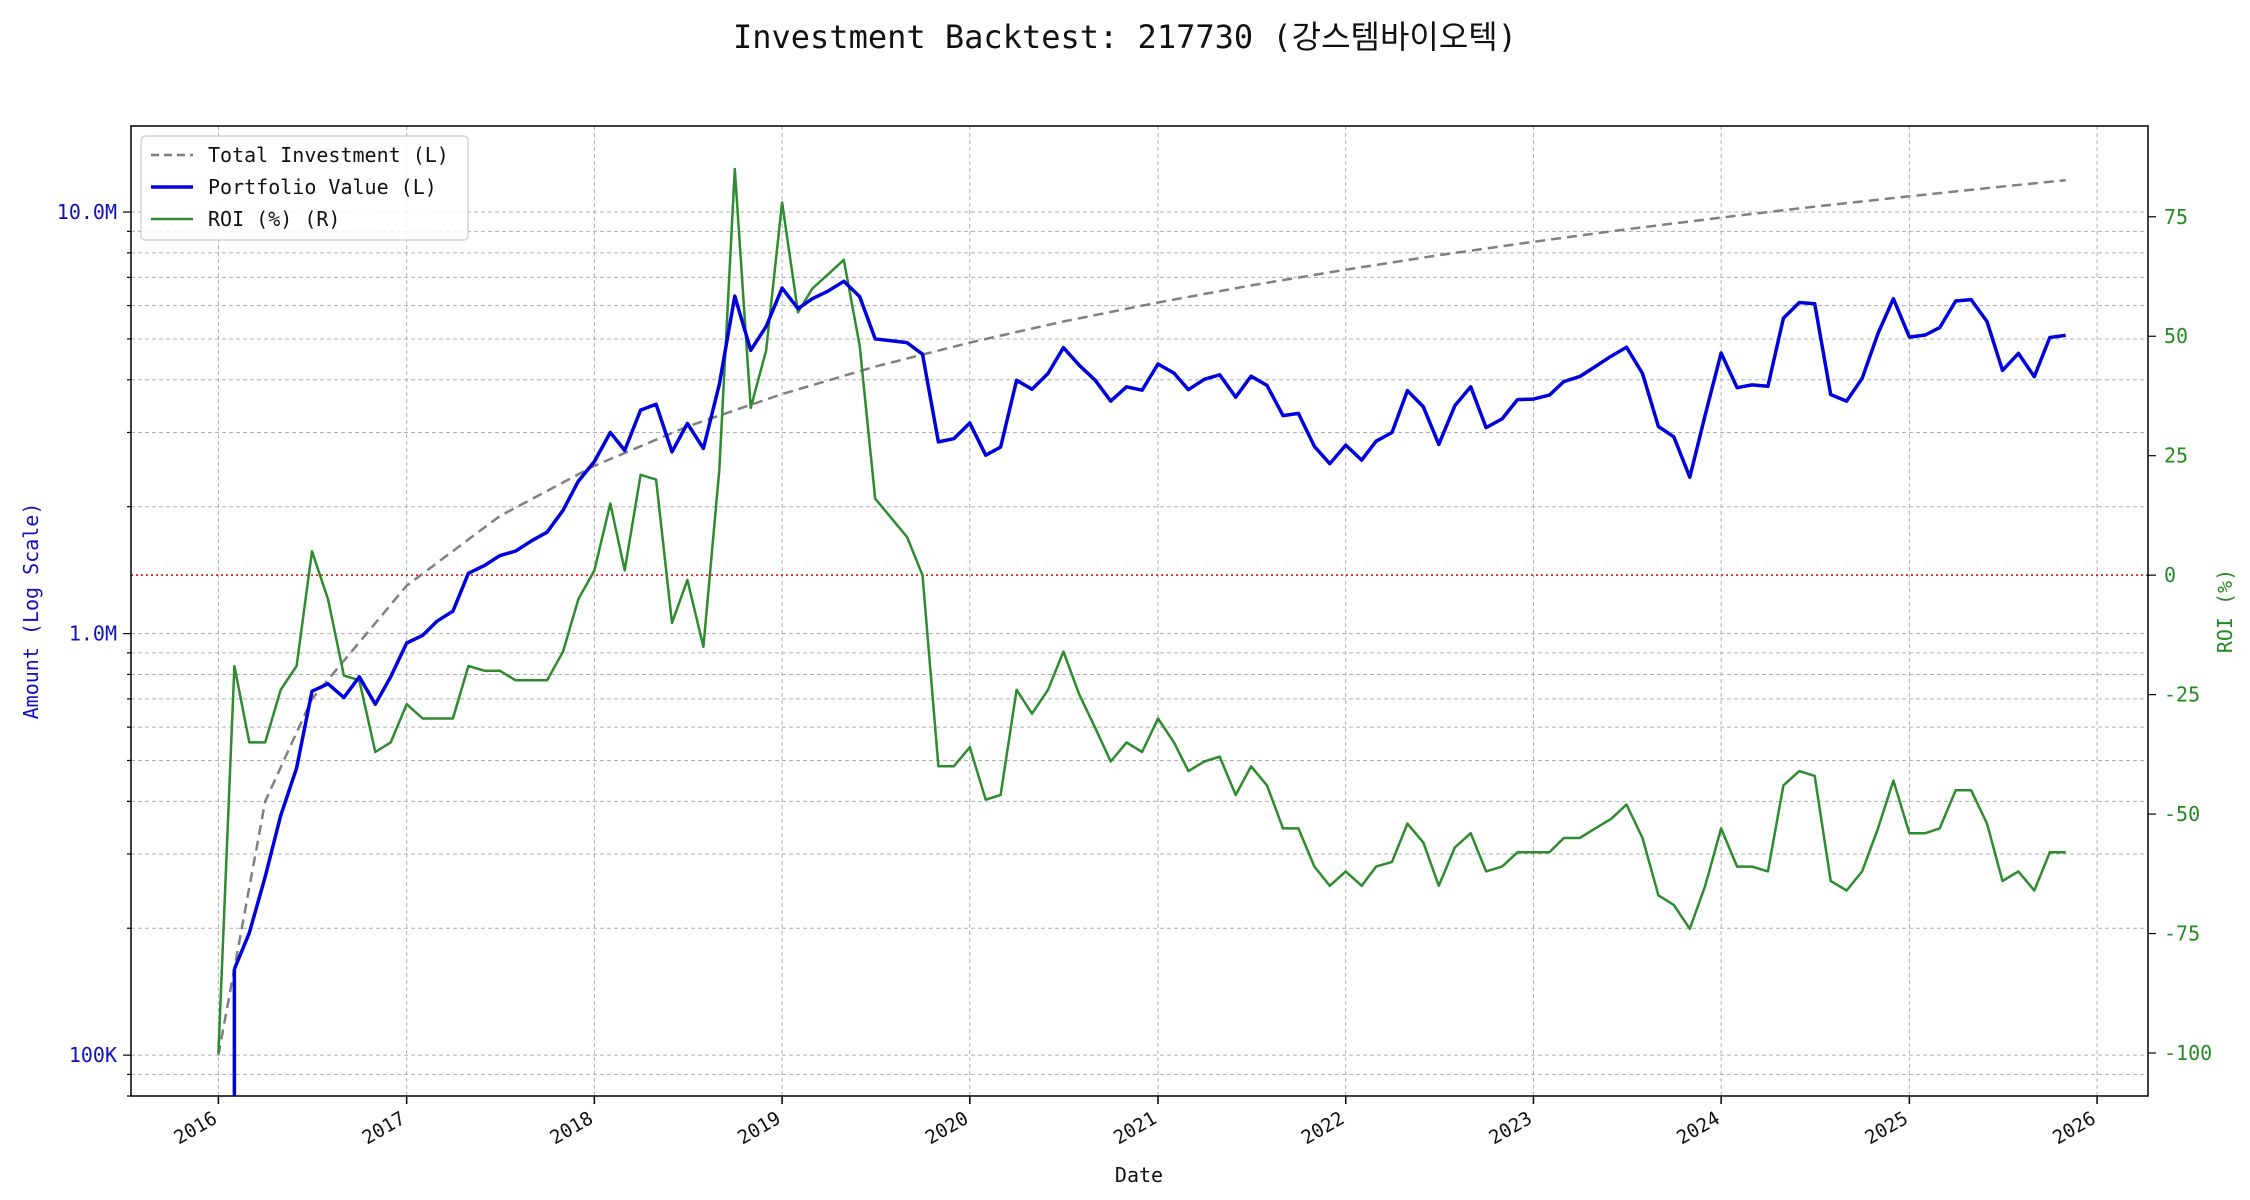  Describe the element at coordinates (2182, 934) in the screenshot. I see `y-right-tick-label: -75` at that location.